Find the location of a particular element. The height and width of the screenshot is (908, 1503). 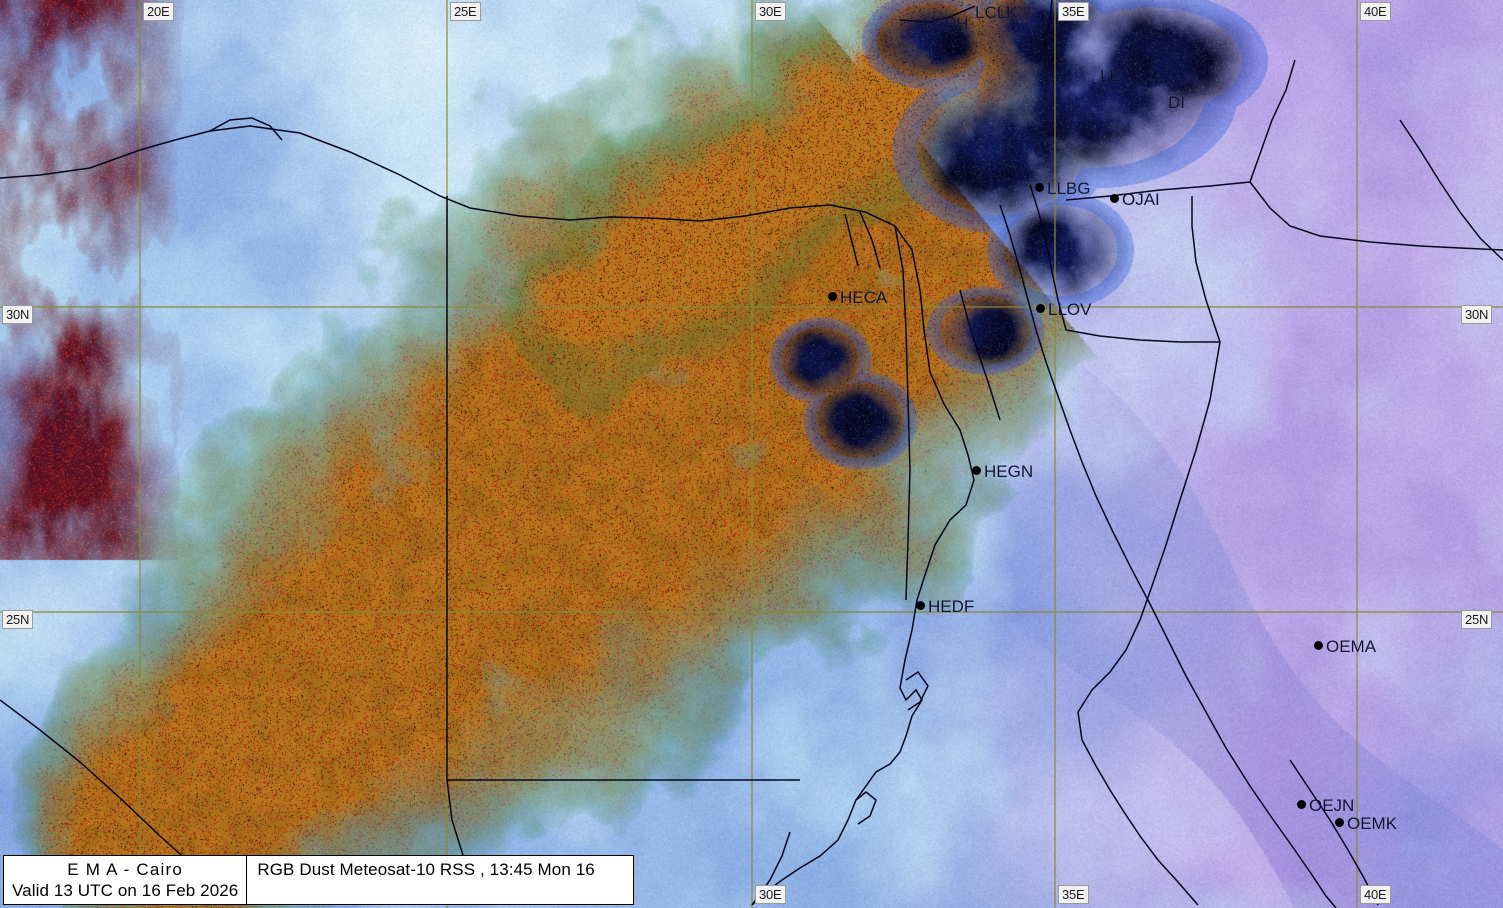

caption-product-description: RGB Dust Meteosat-10 RSS , 13:45 Mon 16 is located at coordinates (426, 869).